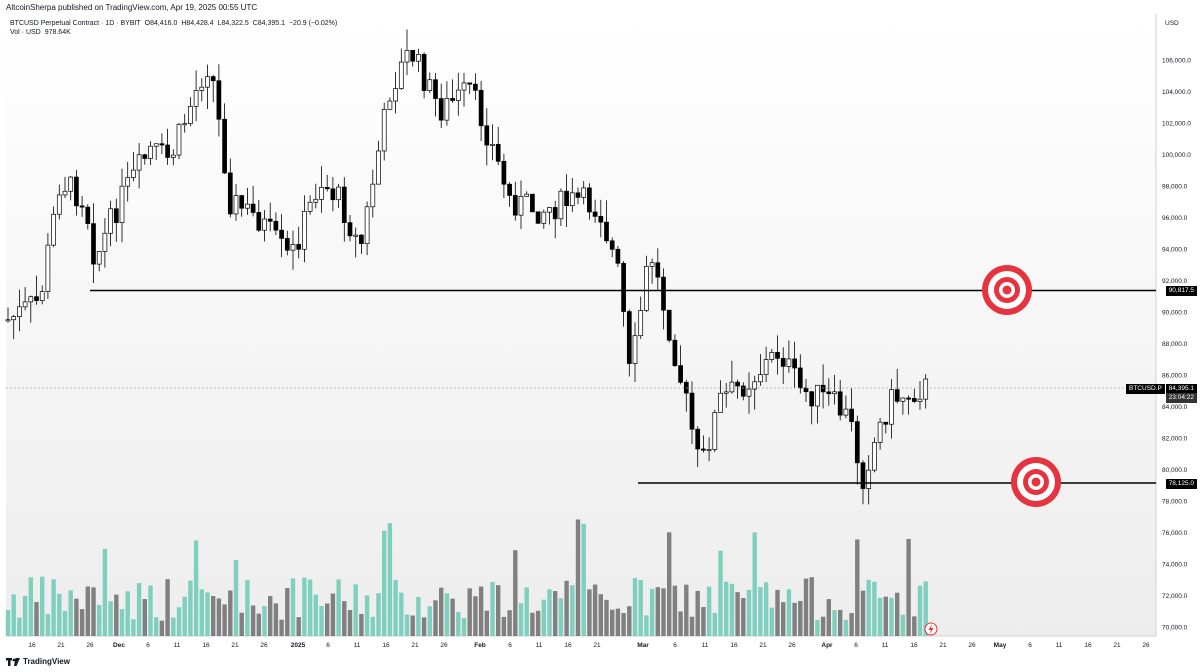 The height and width of the screenshot is (672, 1200). What do you see at coordinates (480, 645) in the screenshot?
I see `time-tick-label: Feb` at bounding box center [480, 645].